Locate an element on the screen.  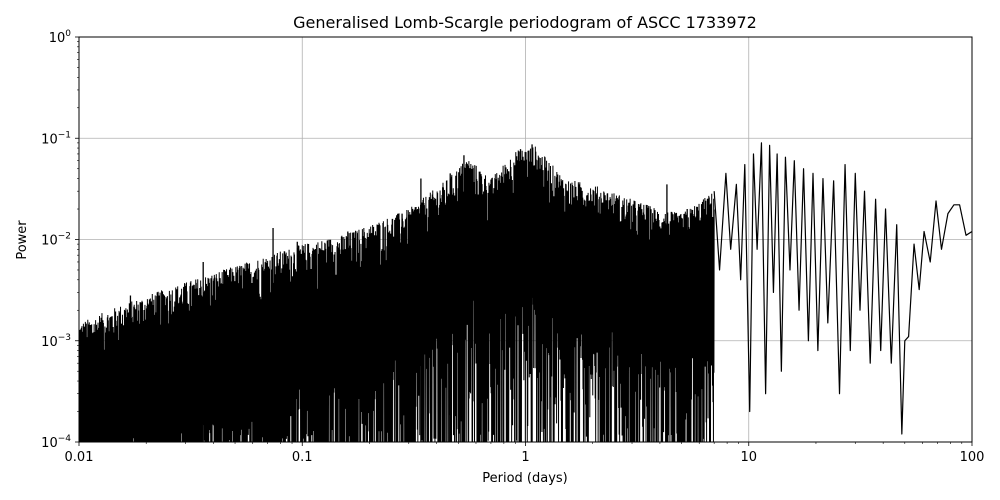
y-tick-label: 10⁻¹ is located at coordinates (56, 138).